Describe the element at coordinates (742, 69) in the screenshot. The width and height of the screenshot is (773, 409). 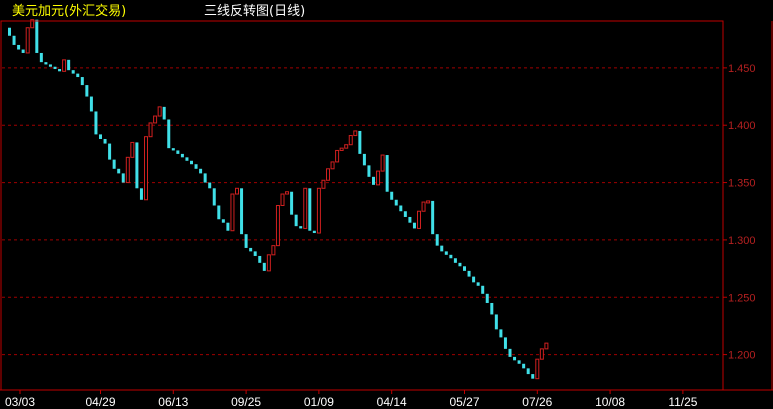
I see `y-tick-label: 1.450` at that location.